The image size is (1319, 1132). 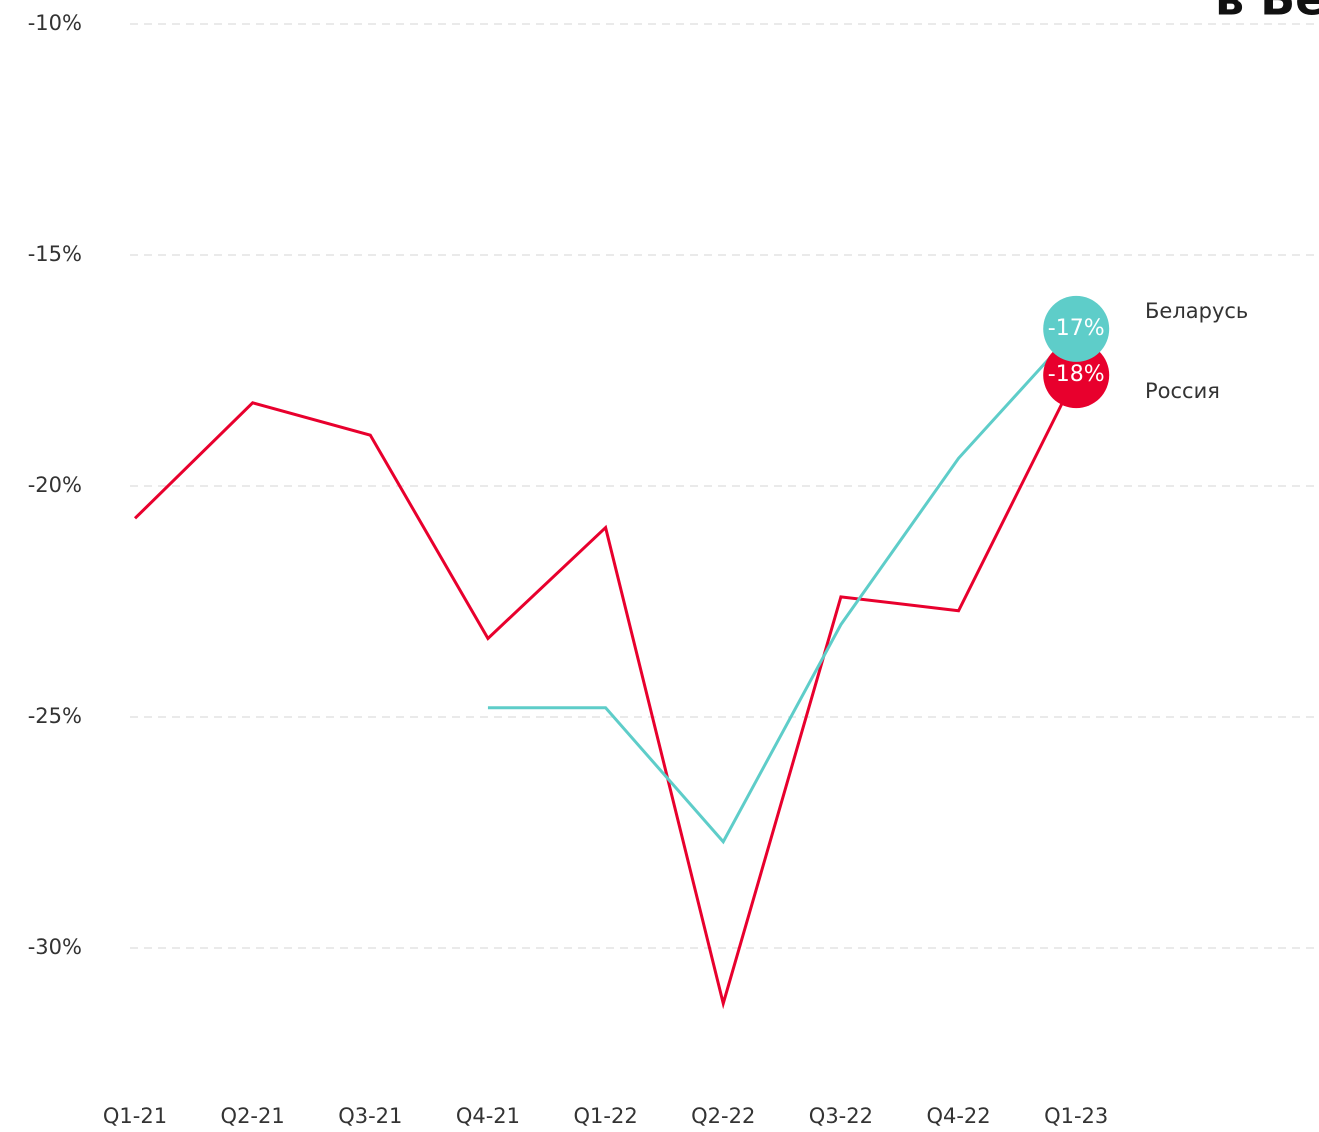 What do you see at coordinates (488, 1116) in the screenshot?
I see `x-tick-label: Q4-21` at bounding box center [488, 1116].